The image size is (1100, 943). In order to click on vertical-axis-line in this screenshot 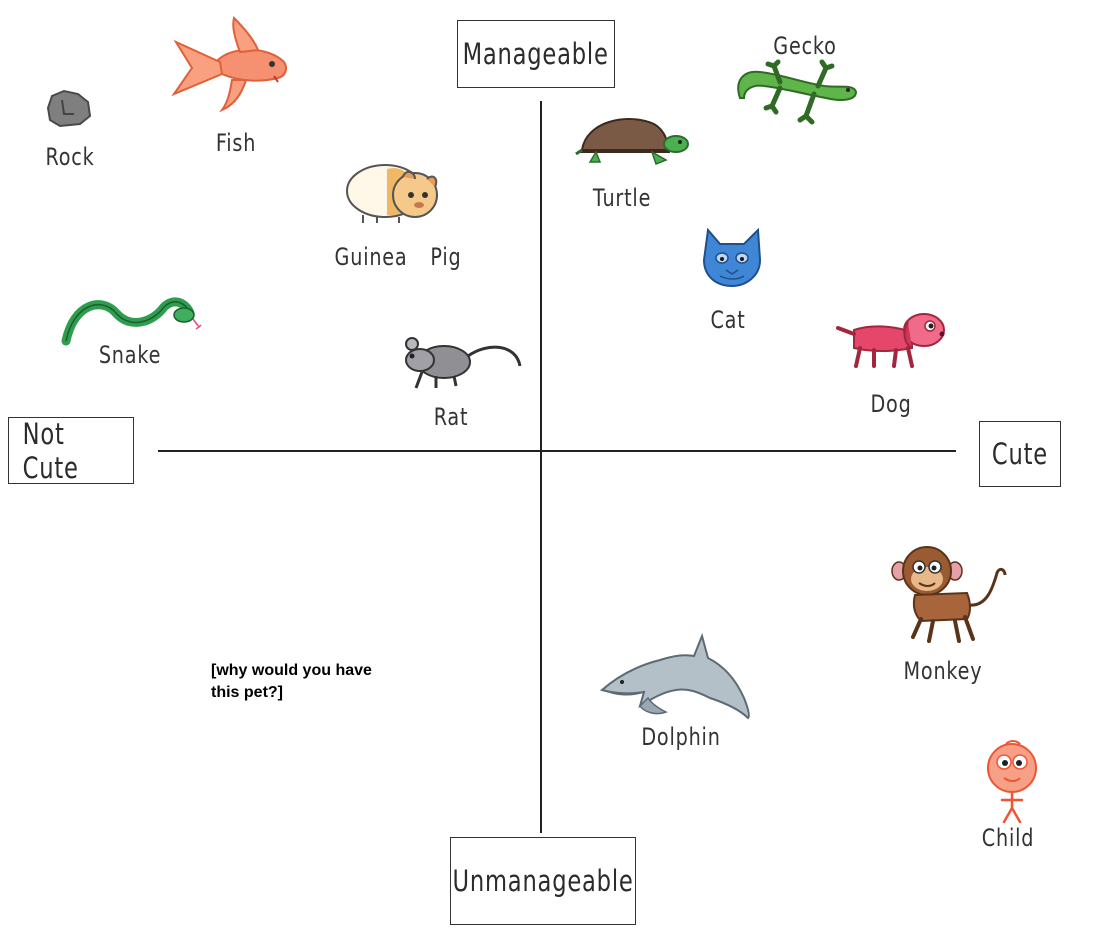, I will do `click(541, 467)`.